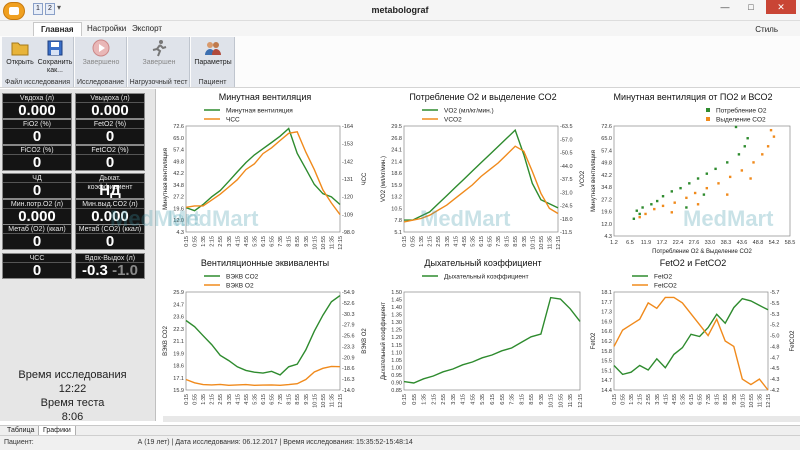  Describe the element at coordinates (606, 391) in the screenshot. I see `y-tick-label: 14.4` at that location.